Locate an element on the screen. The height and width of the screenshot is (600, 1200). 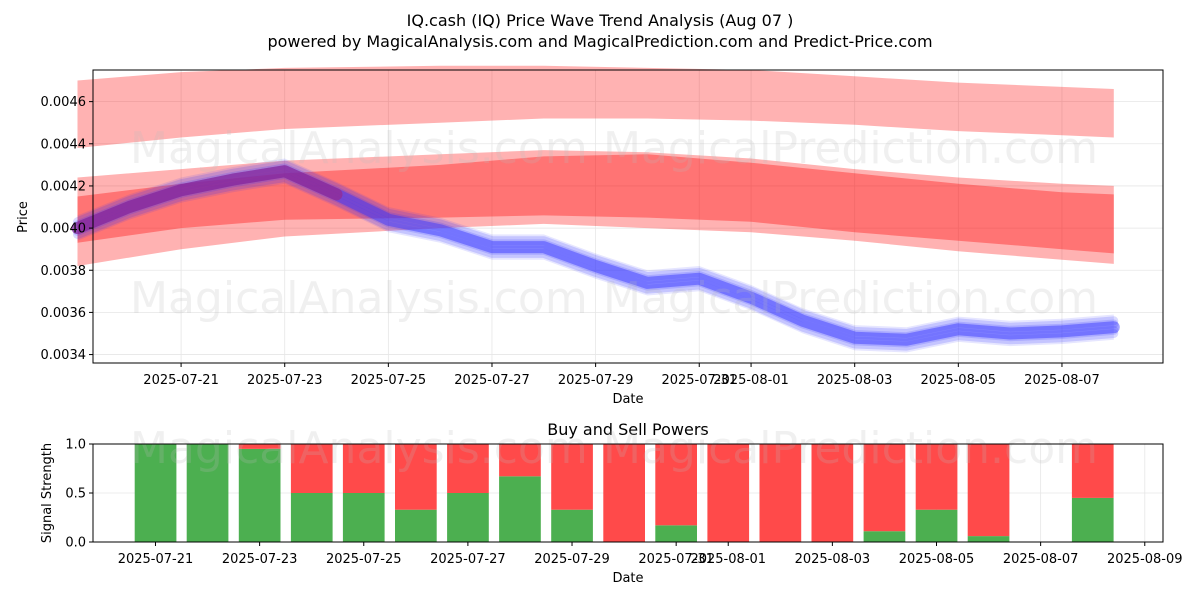
y-tick-label: 0.0 is located at coordinates (75, 543).